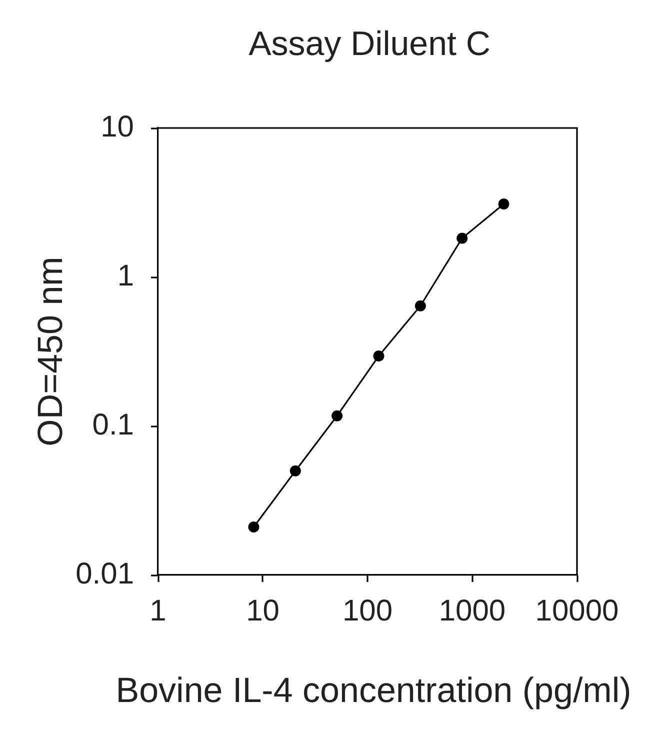 Image resolution: width=650 pixels, height=733 pixels. What do you see at coordinates (113, 425) in the screenshot?
I see `y-tick-label: 0.1` at bounding box center [113, 425].